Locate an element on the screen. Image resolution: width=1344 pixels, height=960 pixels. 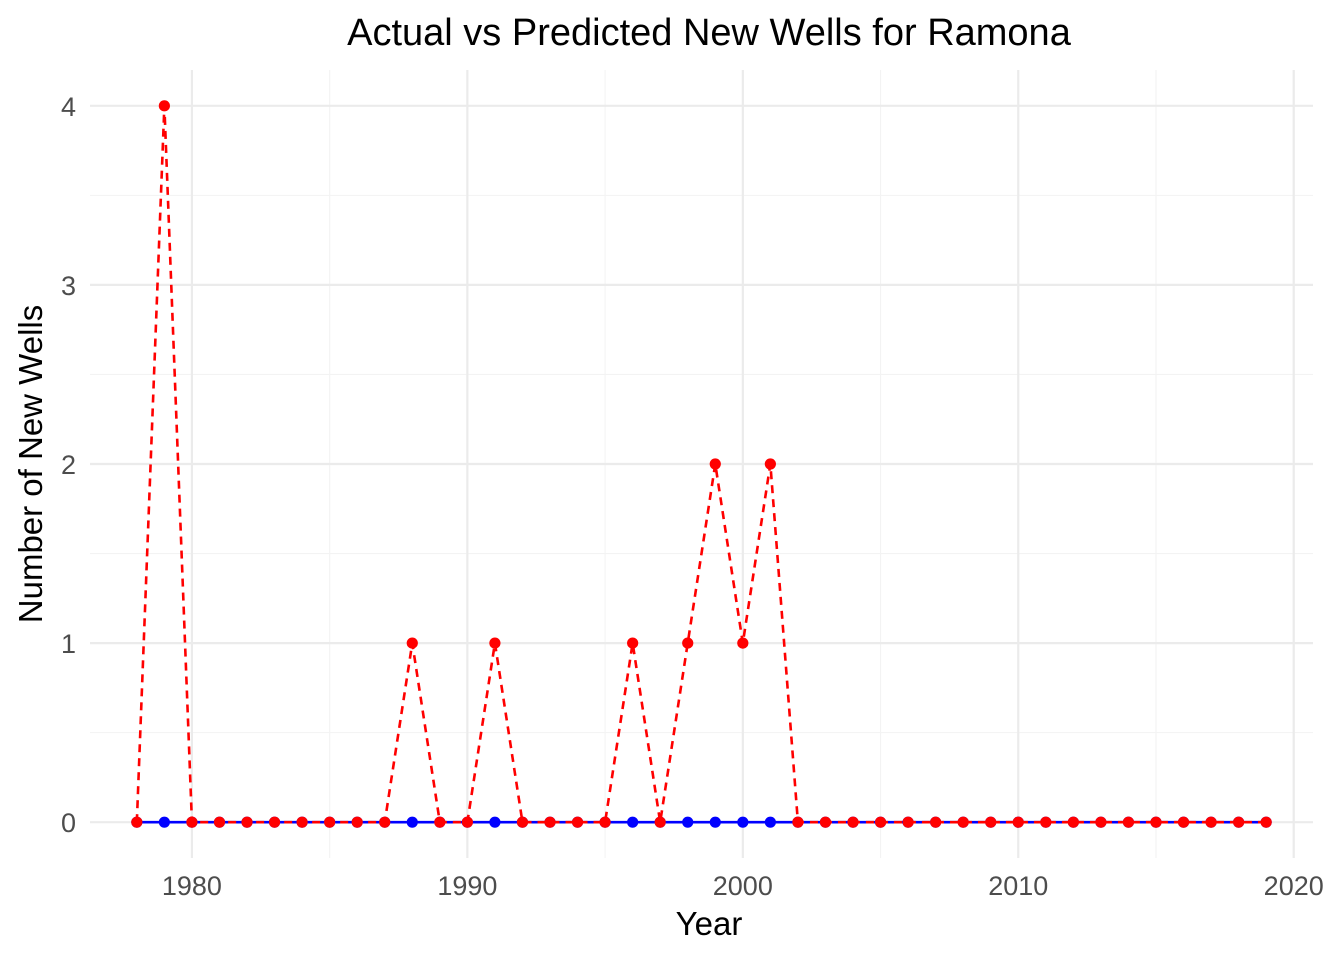
x-tick-label: 1980 is located at coordinates (192, 886).